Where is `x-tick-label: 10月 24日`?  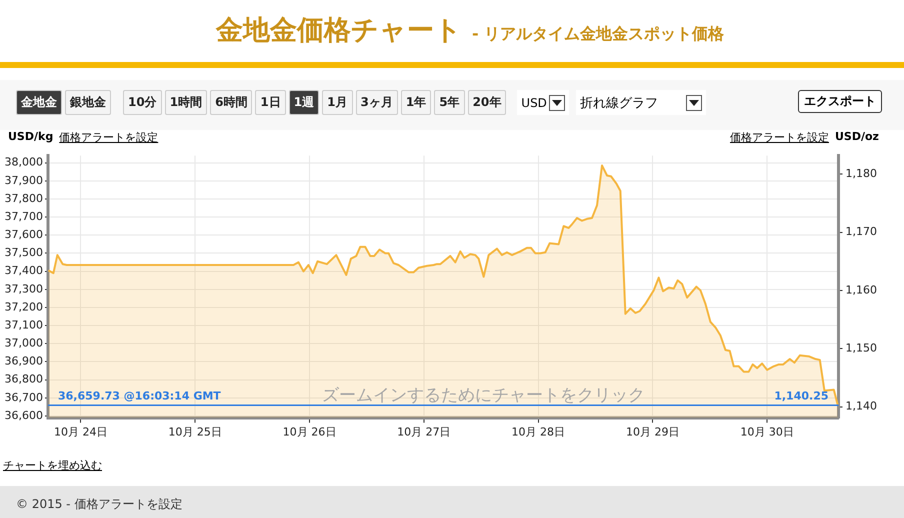 x-tick-label: 10月 24日 is located at coordinates (81, 431).